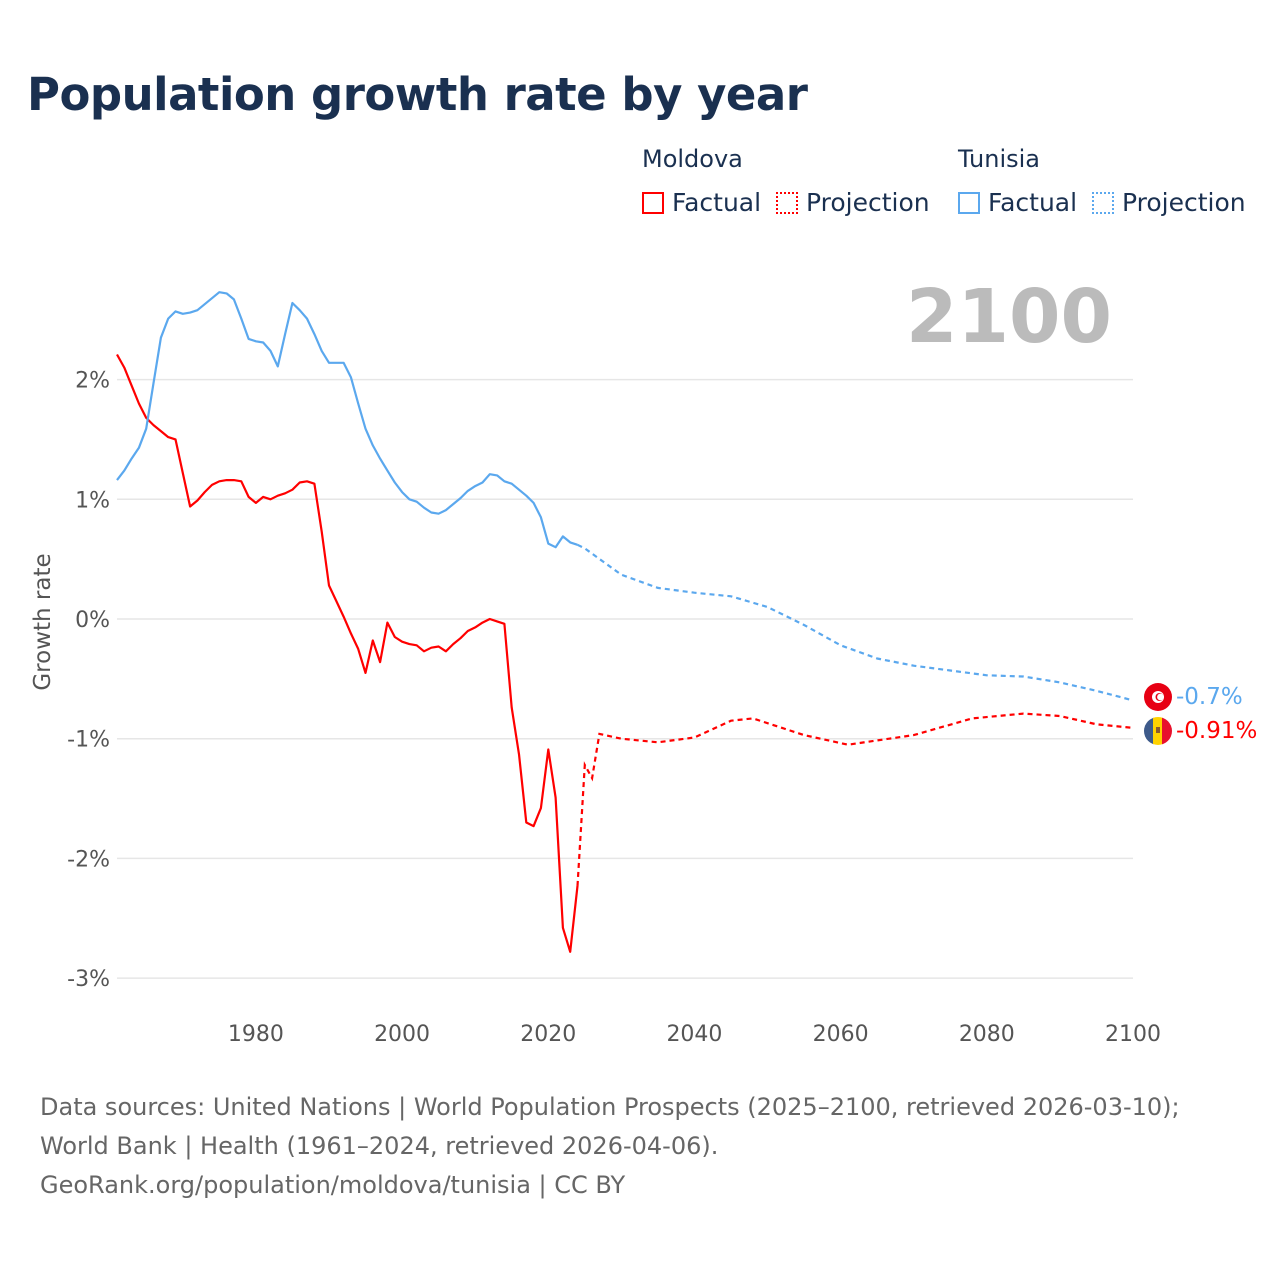 The height and width of the screenshot is (1280, 1280). I want to click on tunisia-factual-line, so click(347, 420).